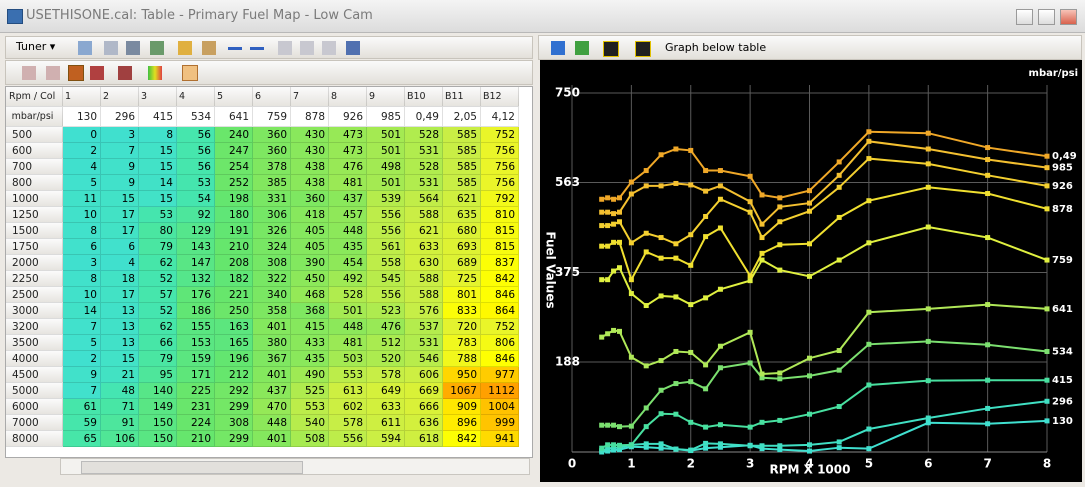  Describe the element at coordinates (500, 279) in the screenshot. I see `table-cell: 842` at that location.